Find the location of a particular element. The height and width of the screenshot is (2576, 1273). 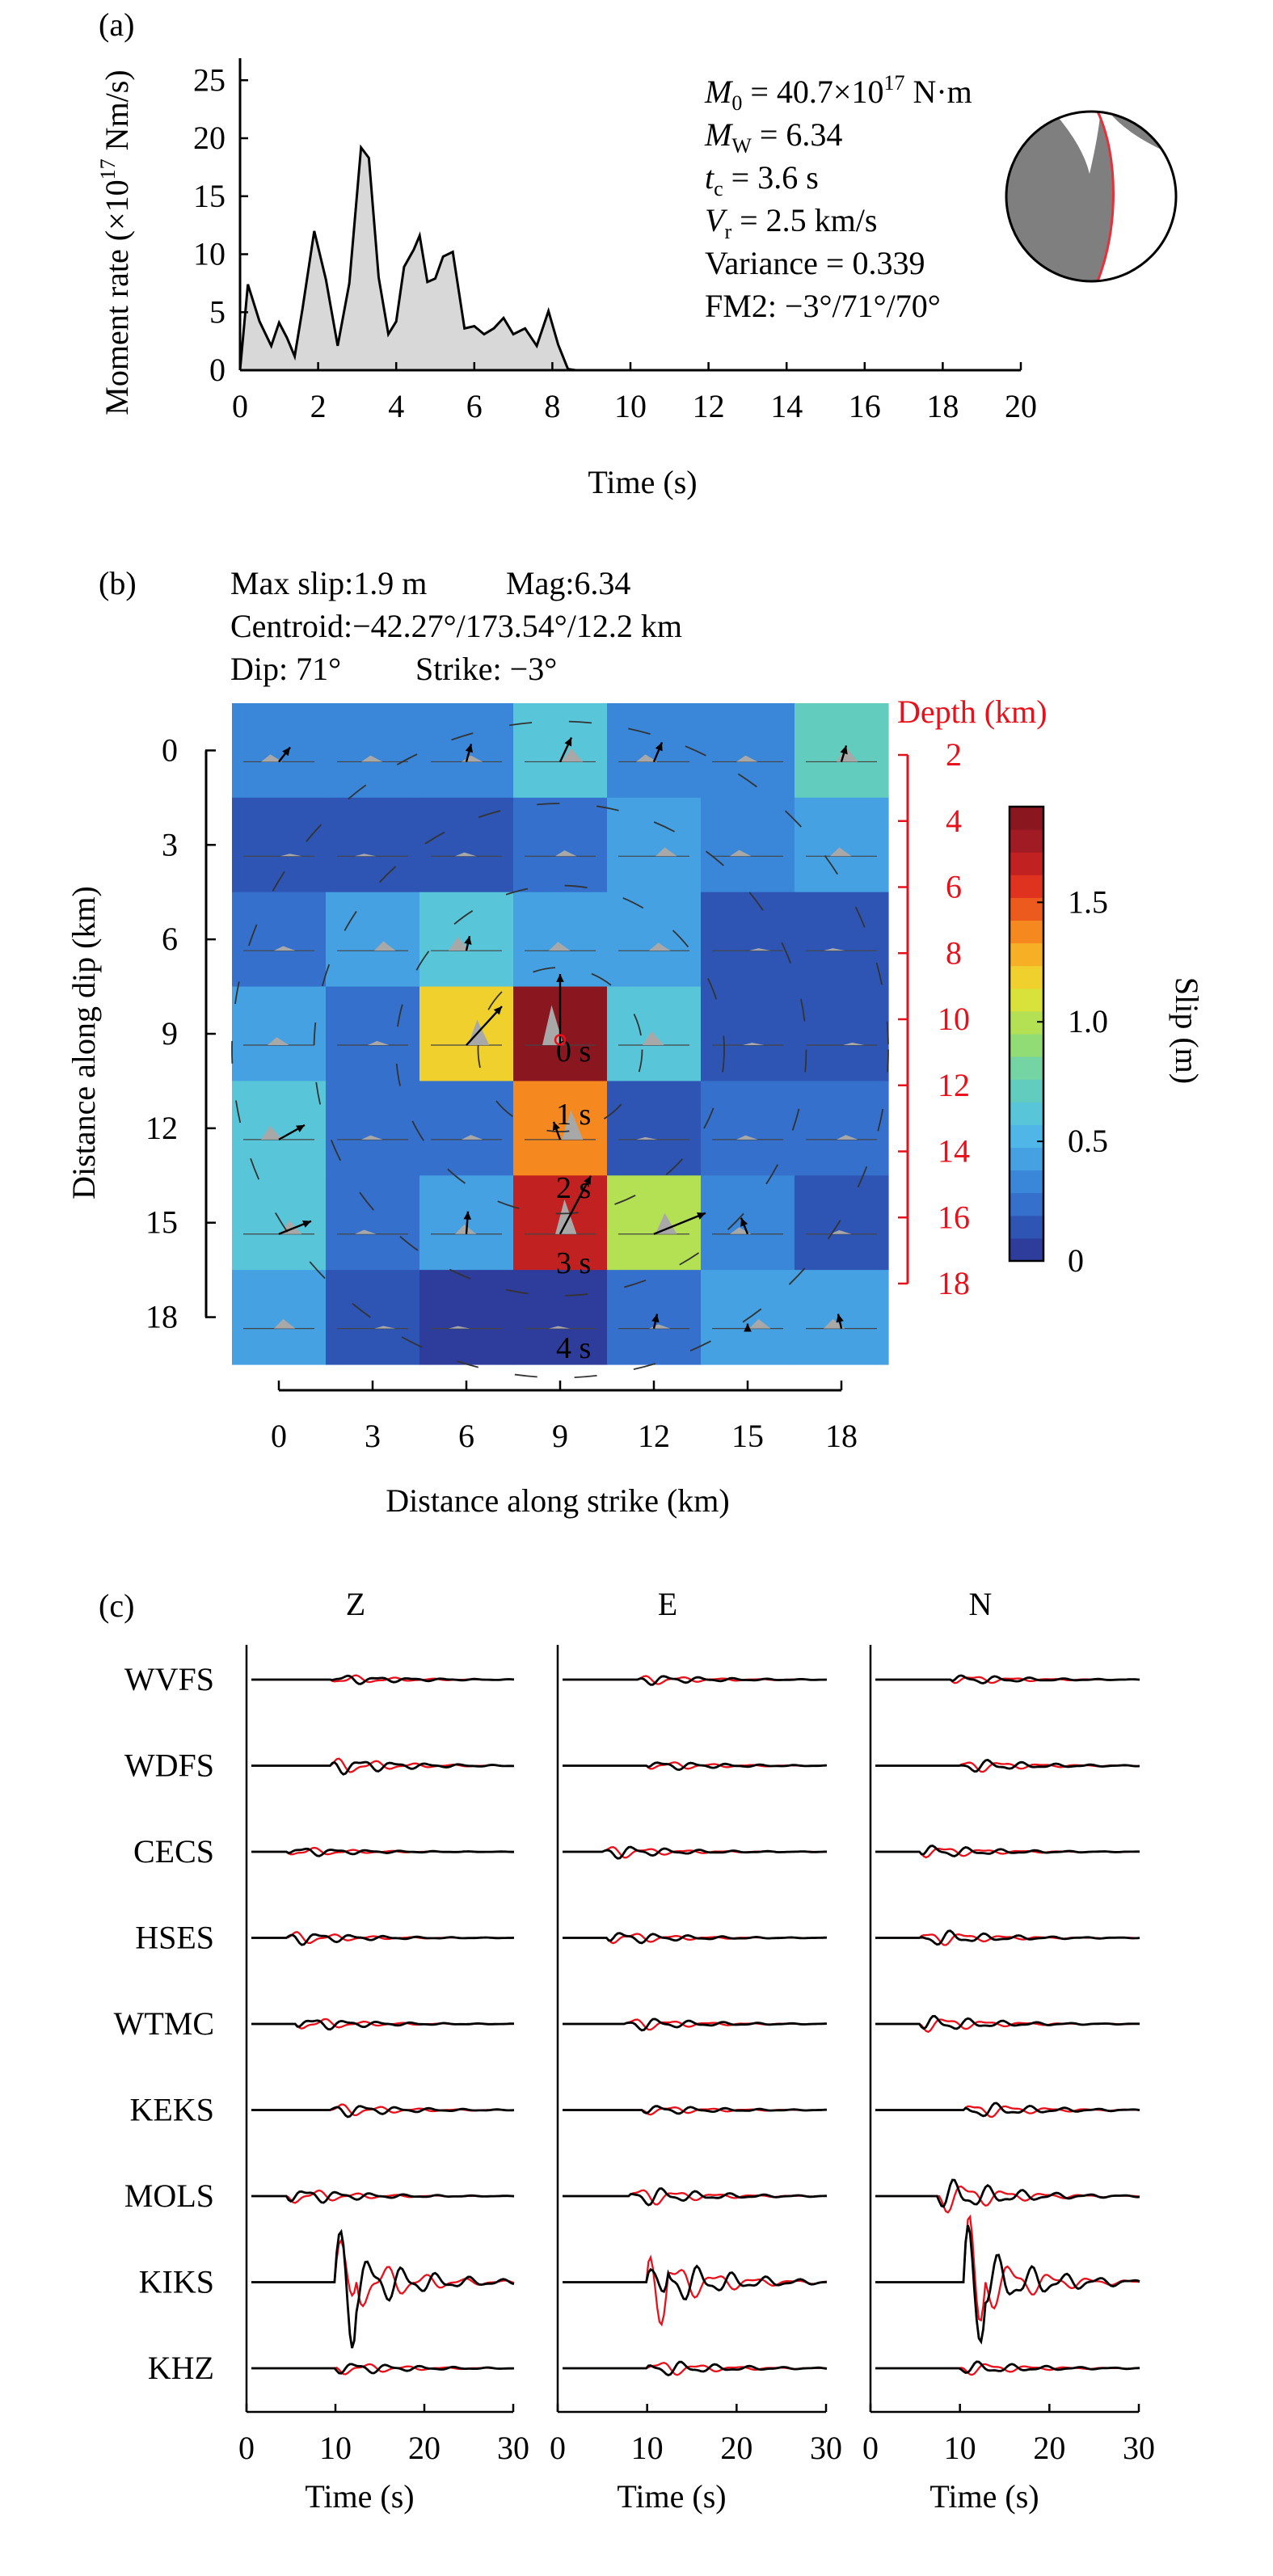

beachball-dilatation-north is located at coordinates (1078, 143).